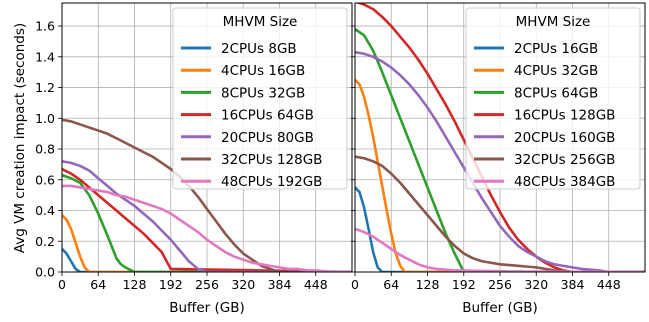 The height and width of the screenshot is (322, 649). What do you see at coordinates (259, 49) in the screenshot?
I see `legend-entry: 2CPUs 8GB` at bounding box center [259, 49].